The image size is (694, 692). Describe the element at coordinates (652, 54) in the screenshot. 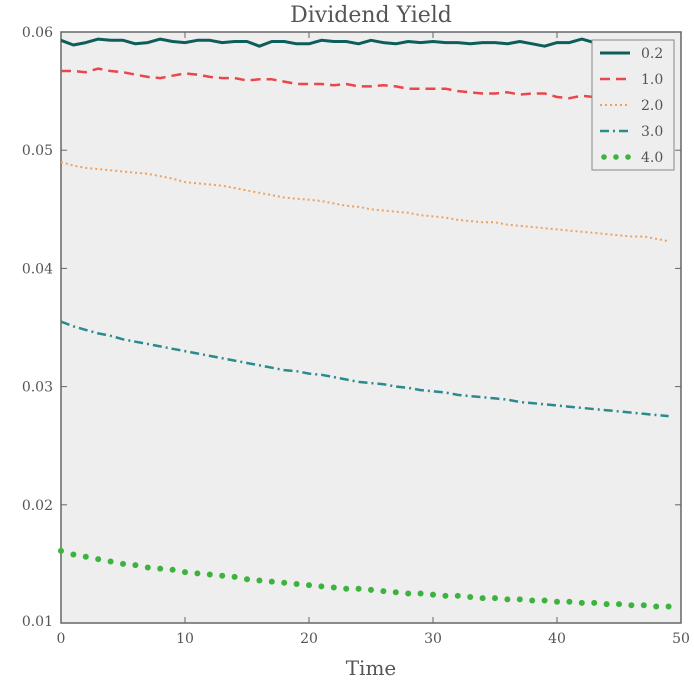

I see `legend-label: 0.2` at that location.